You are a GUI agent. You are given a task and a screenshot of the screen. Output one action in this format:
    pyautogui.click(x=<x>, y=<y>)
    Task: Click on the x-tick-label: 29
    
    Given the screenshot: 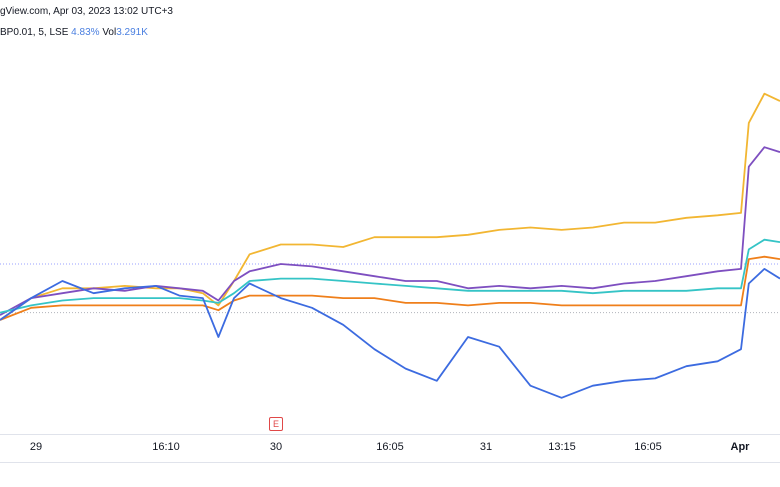 What is the action you would take?
    pyautogui.click(x=36, y=447)
    